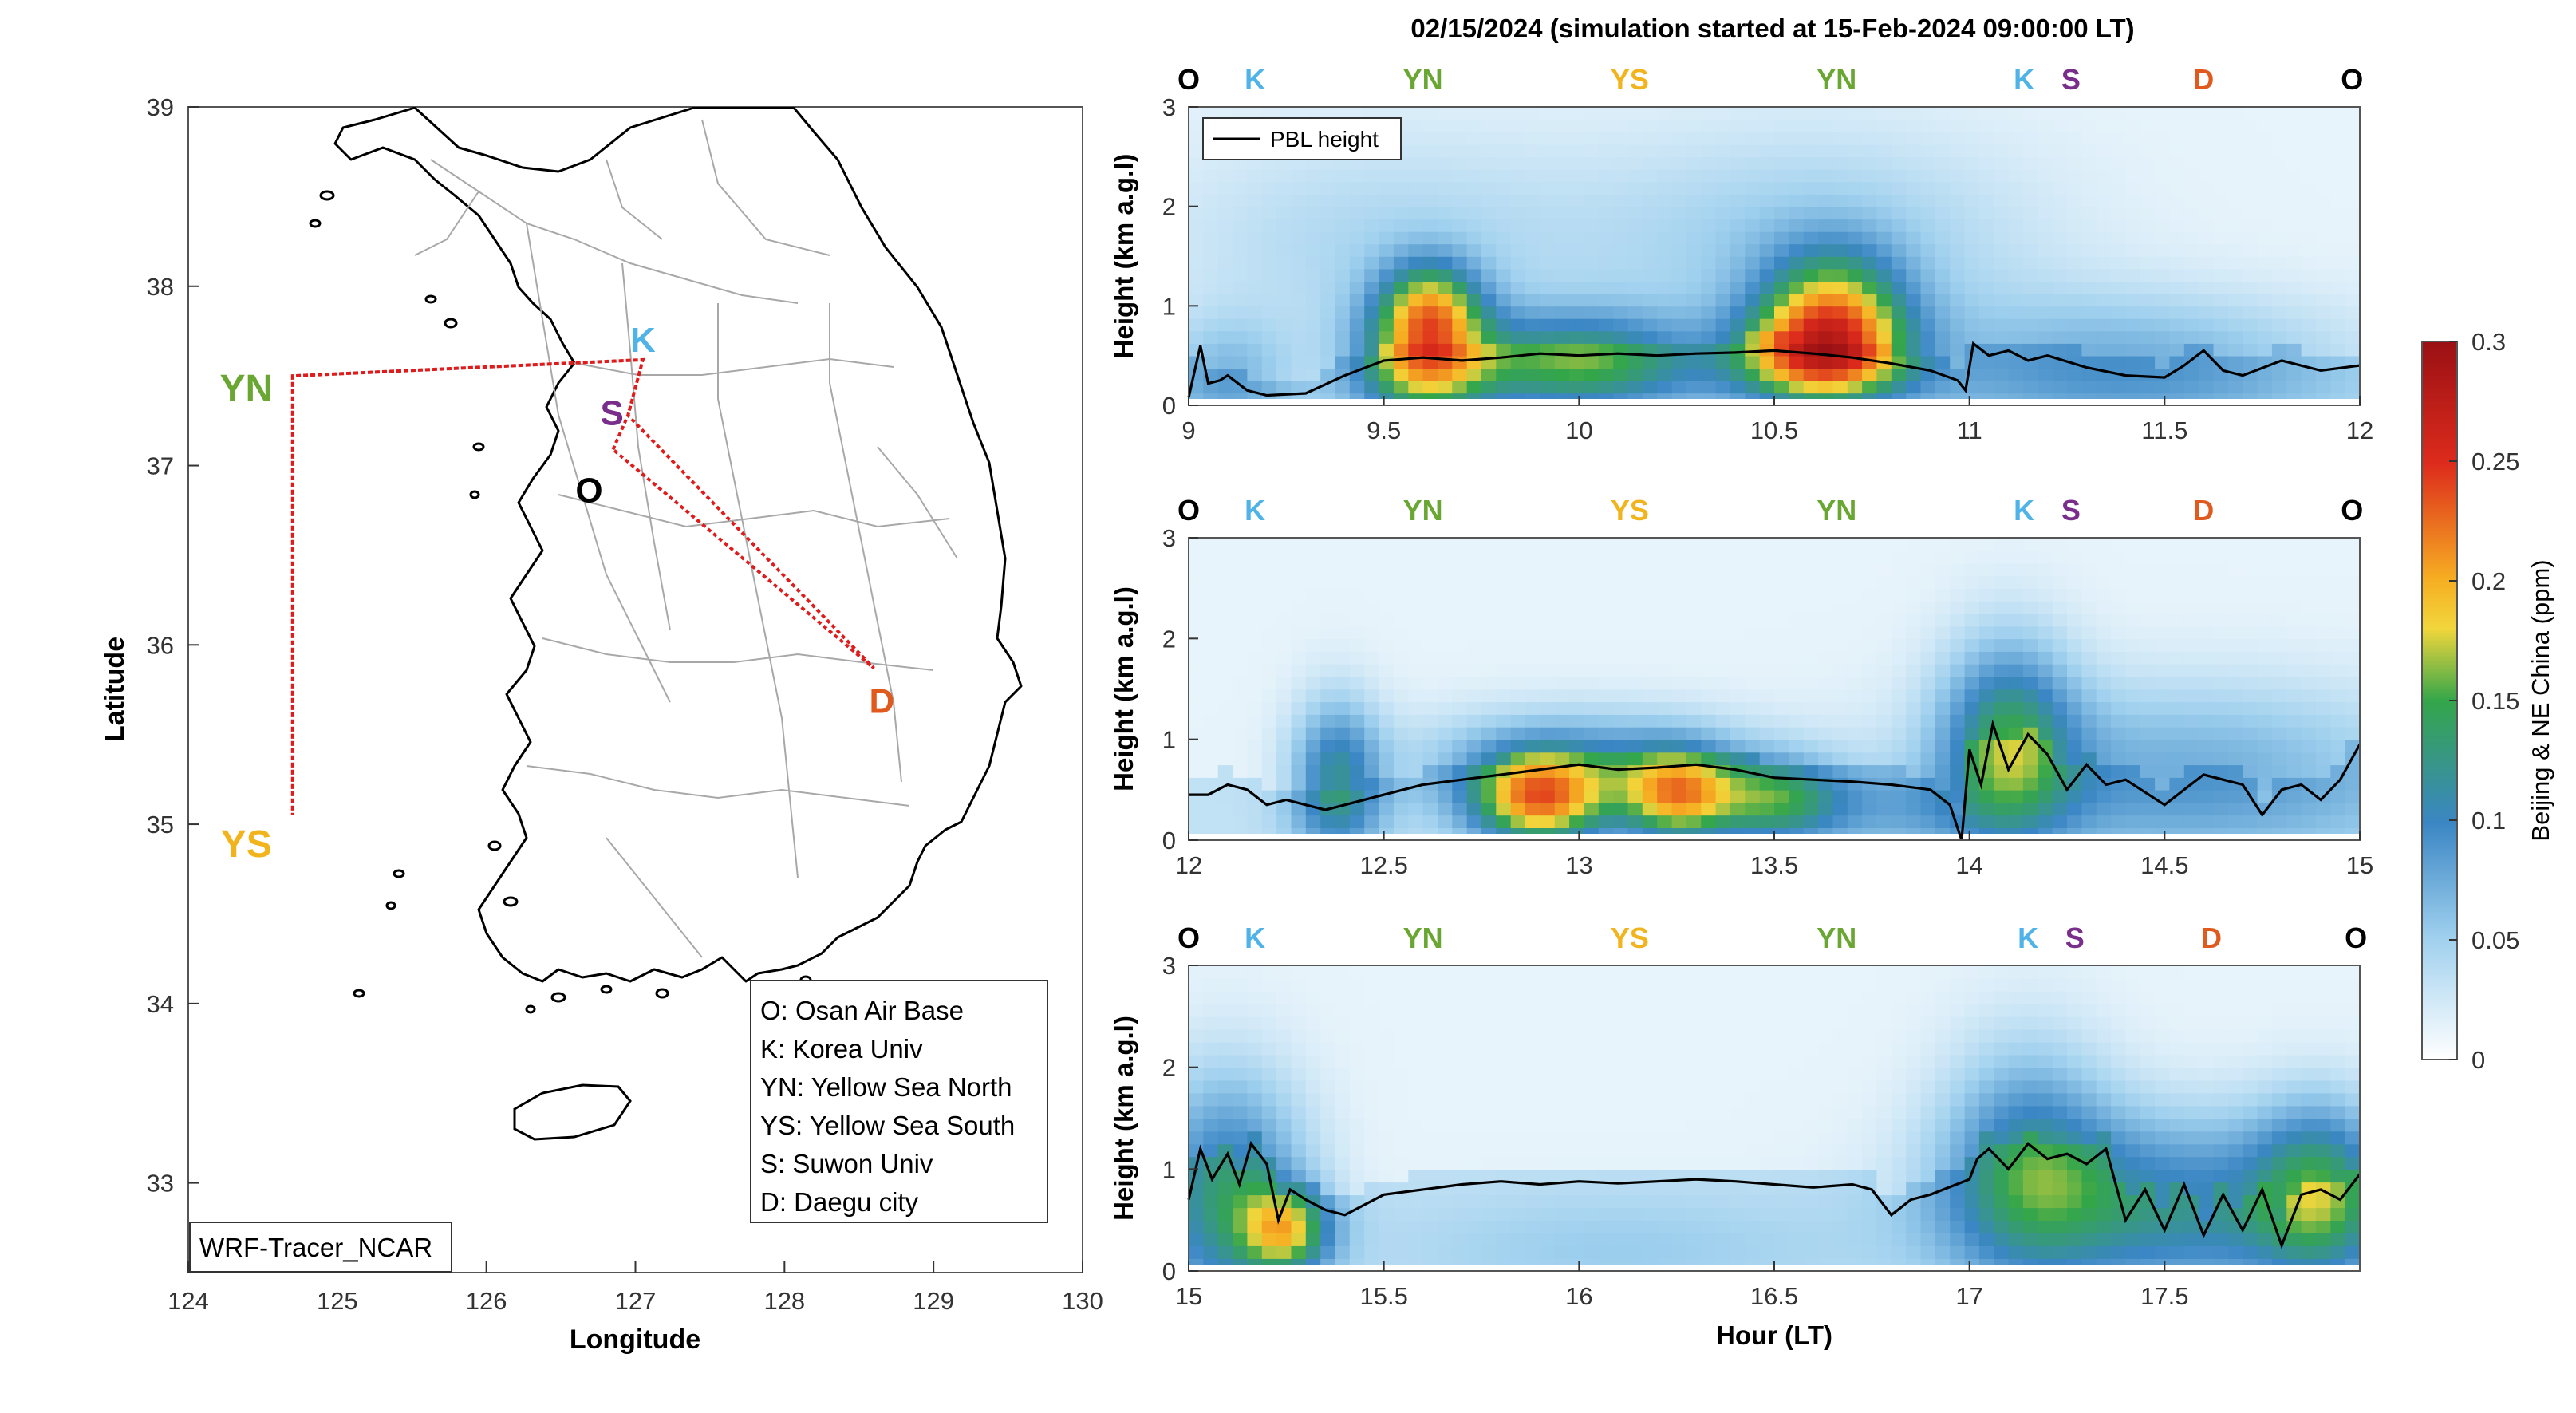 The width and height of the screenshot is (2576, 1413). I want to click on flight-track, so click(582, 586).